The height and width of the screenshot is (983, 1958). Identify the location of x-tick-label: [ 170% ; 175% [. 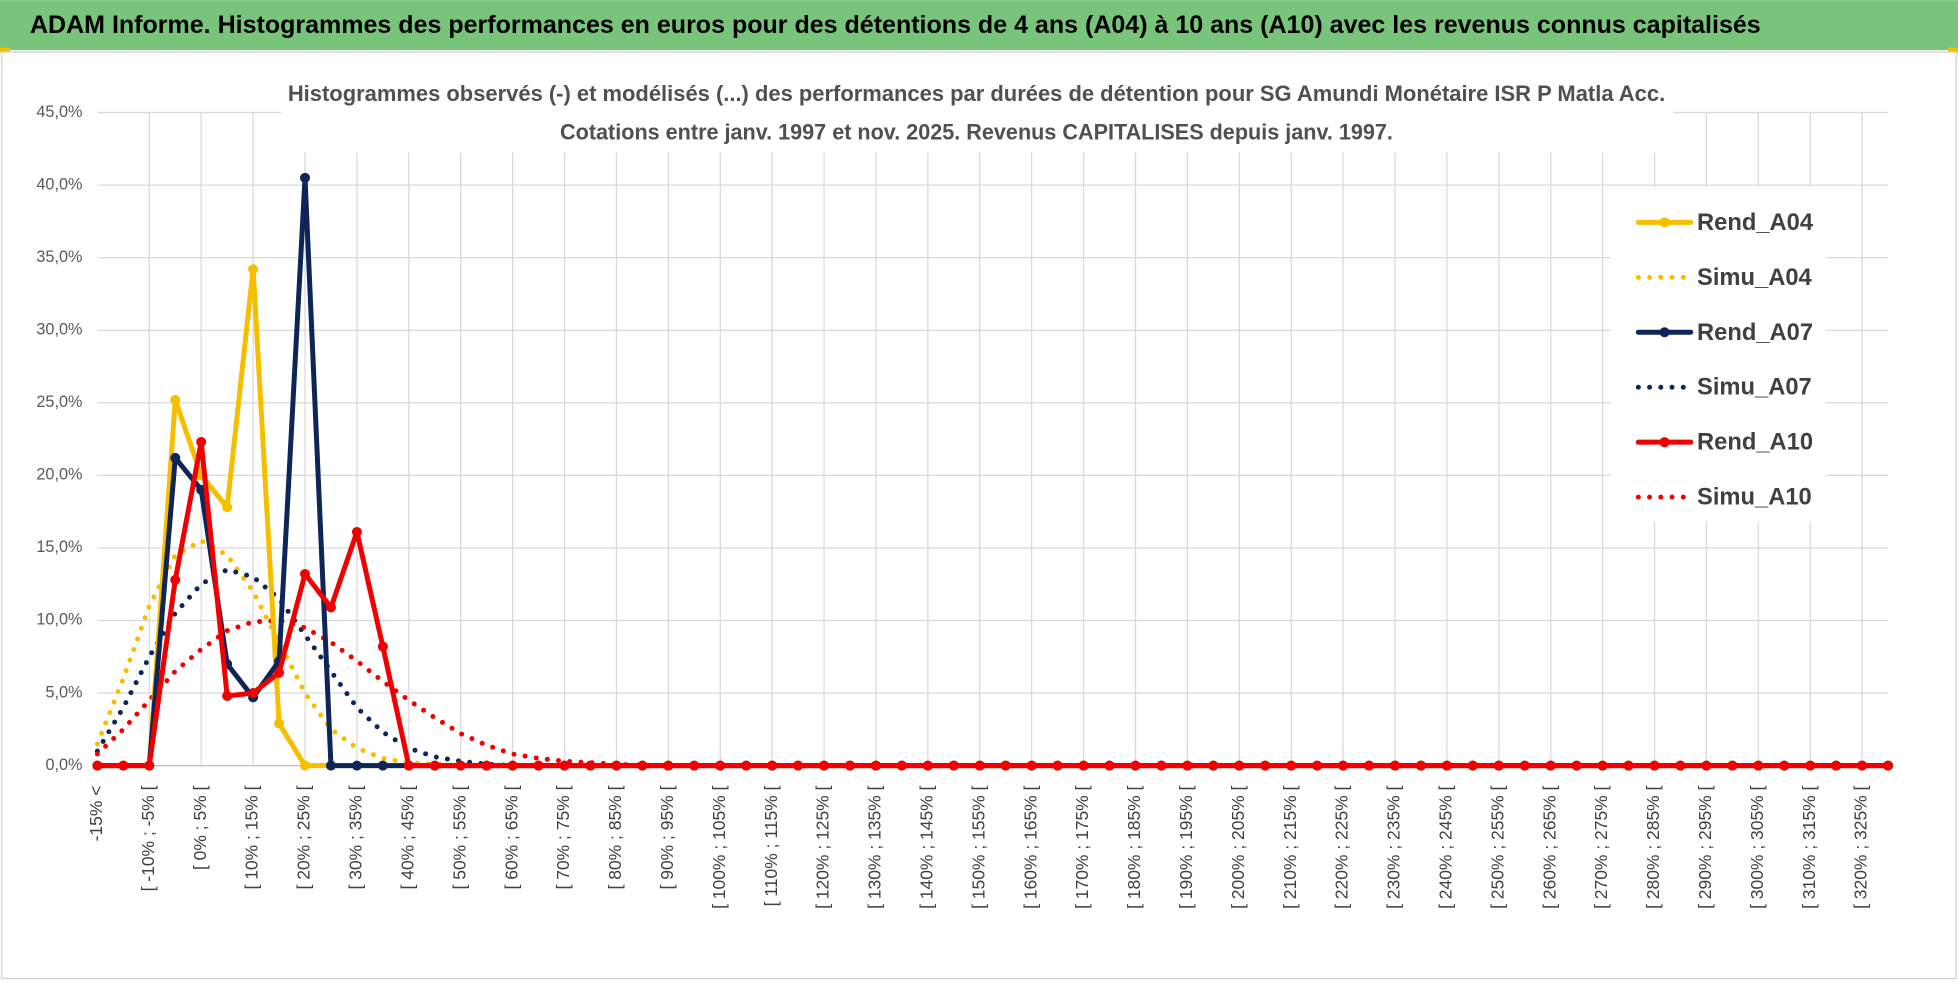
(1082, 846).